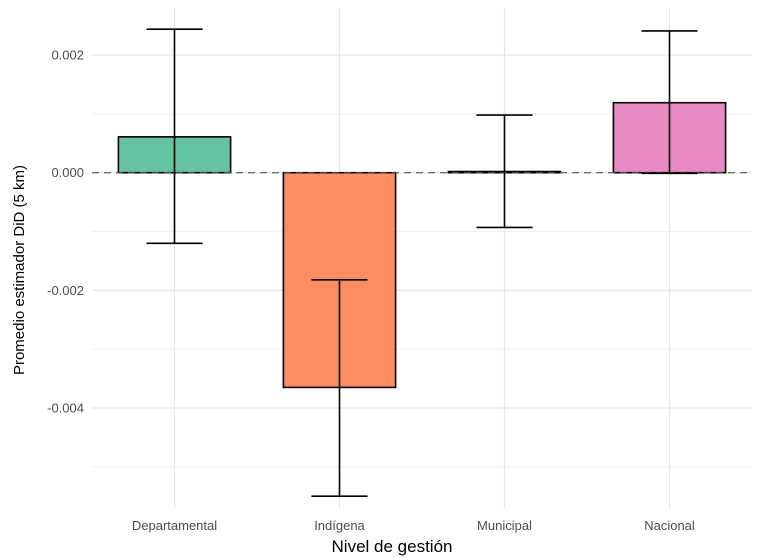 The image size is (762, 558). I want to click on error-bar-departamental, so click(174, 136).